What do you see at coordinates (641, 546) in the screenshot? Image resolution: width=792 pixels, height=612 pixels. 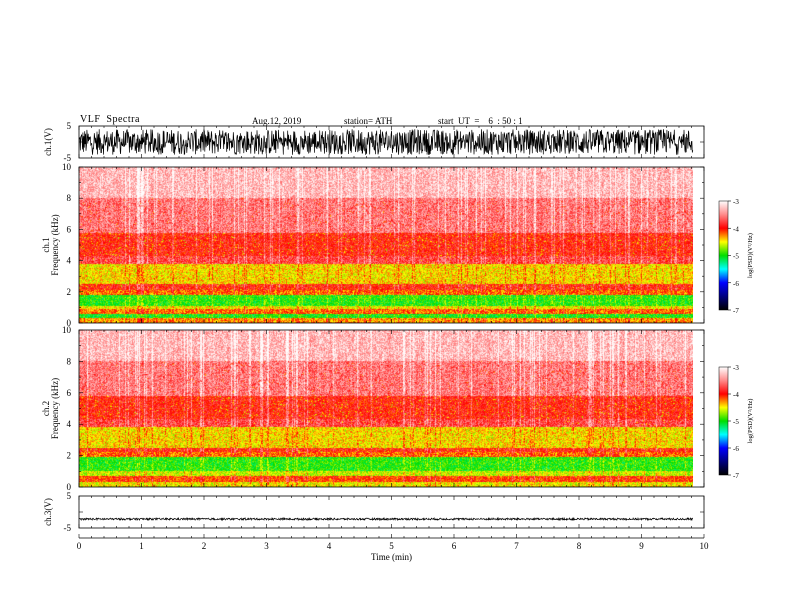 I see `x-tick-label: 9` at bounding box center [641, 546].